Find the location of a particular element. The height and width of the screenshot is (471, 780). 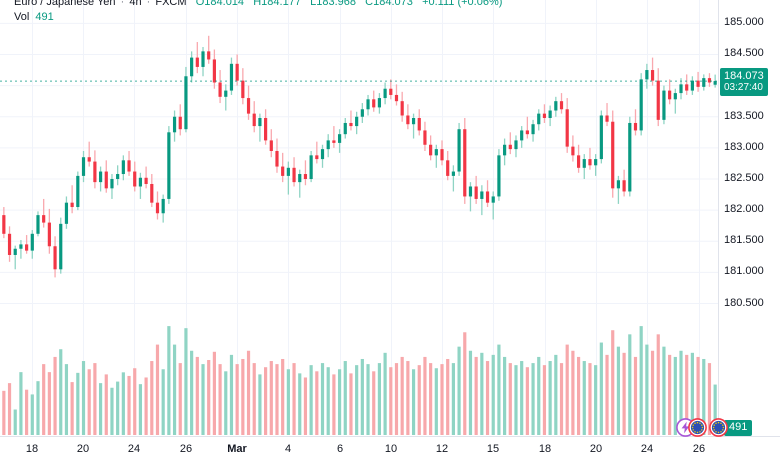

current-price-badge: 184.073 03:27:40 is located at coordinates (744, 82).